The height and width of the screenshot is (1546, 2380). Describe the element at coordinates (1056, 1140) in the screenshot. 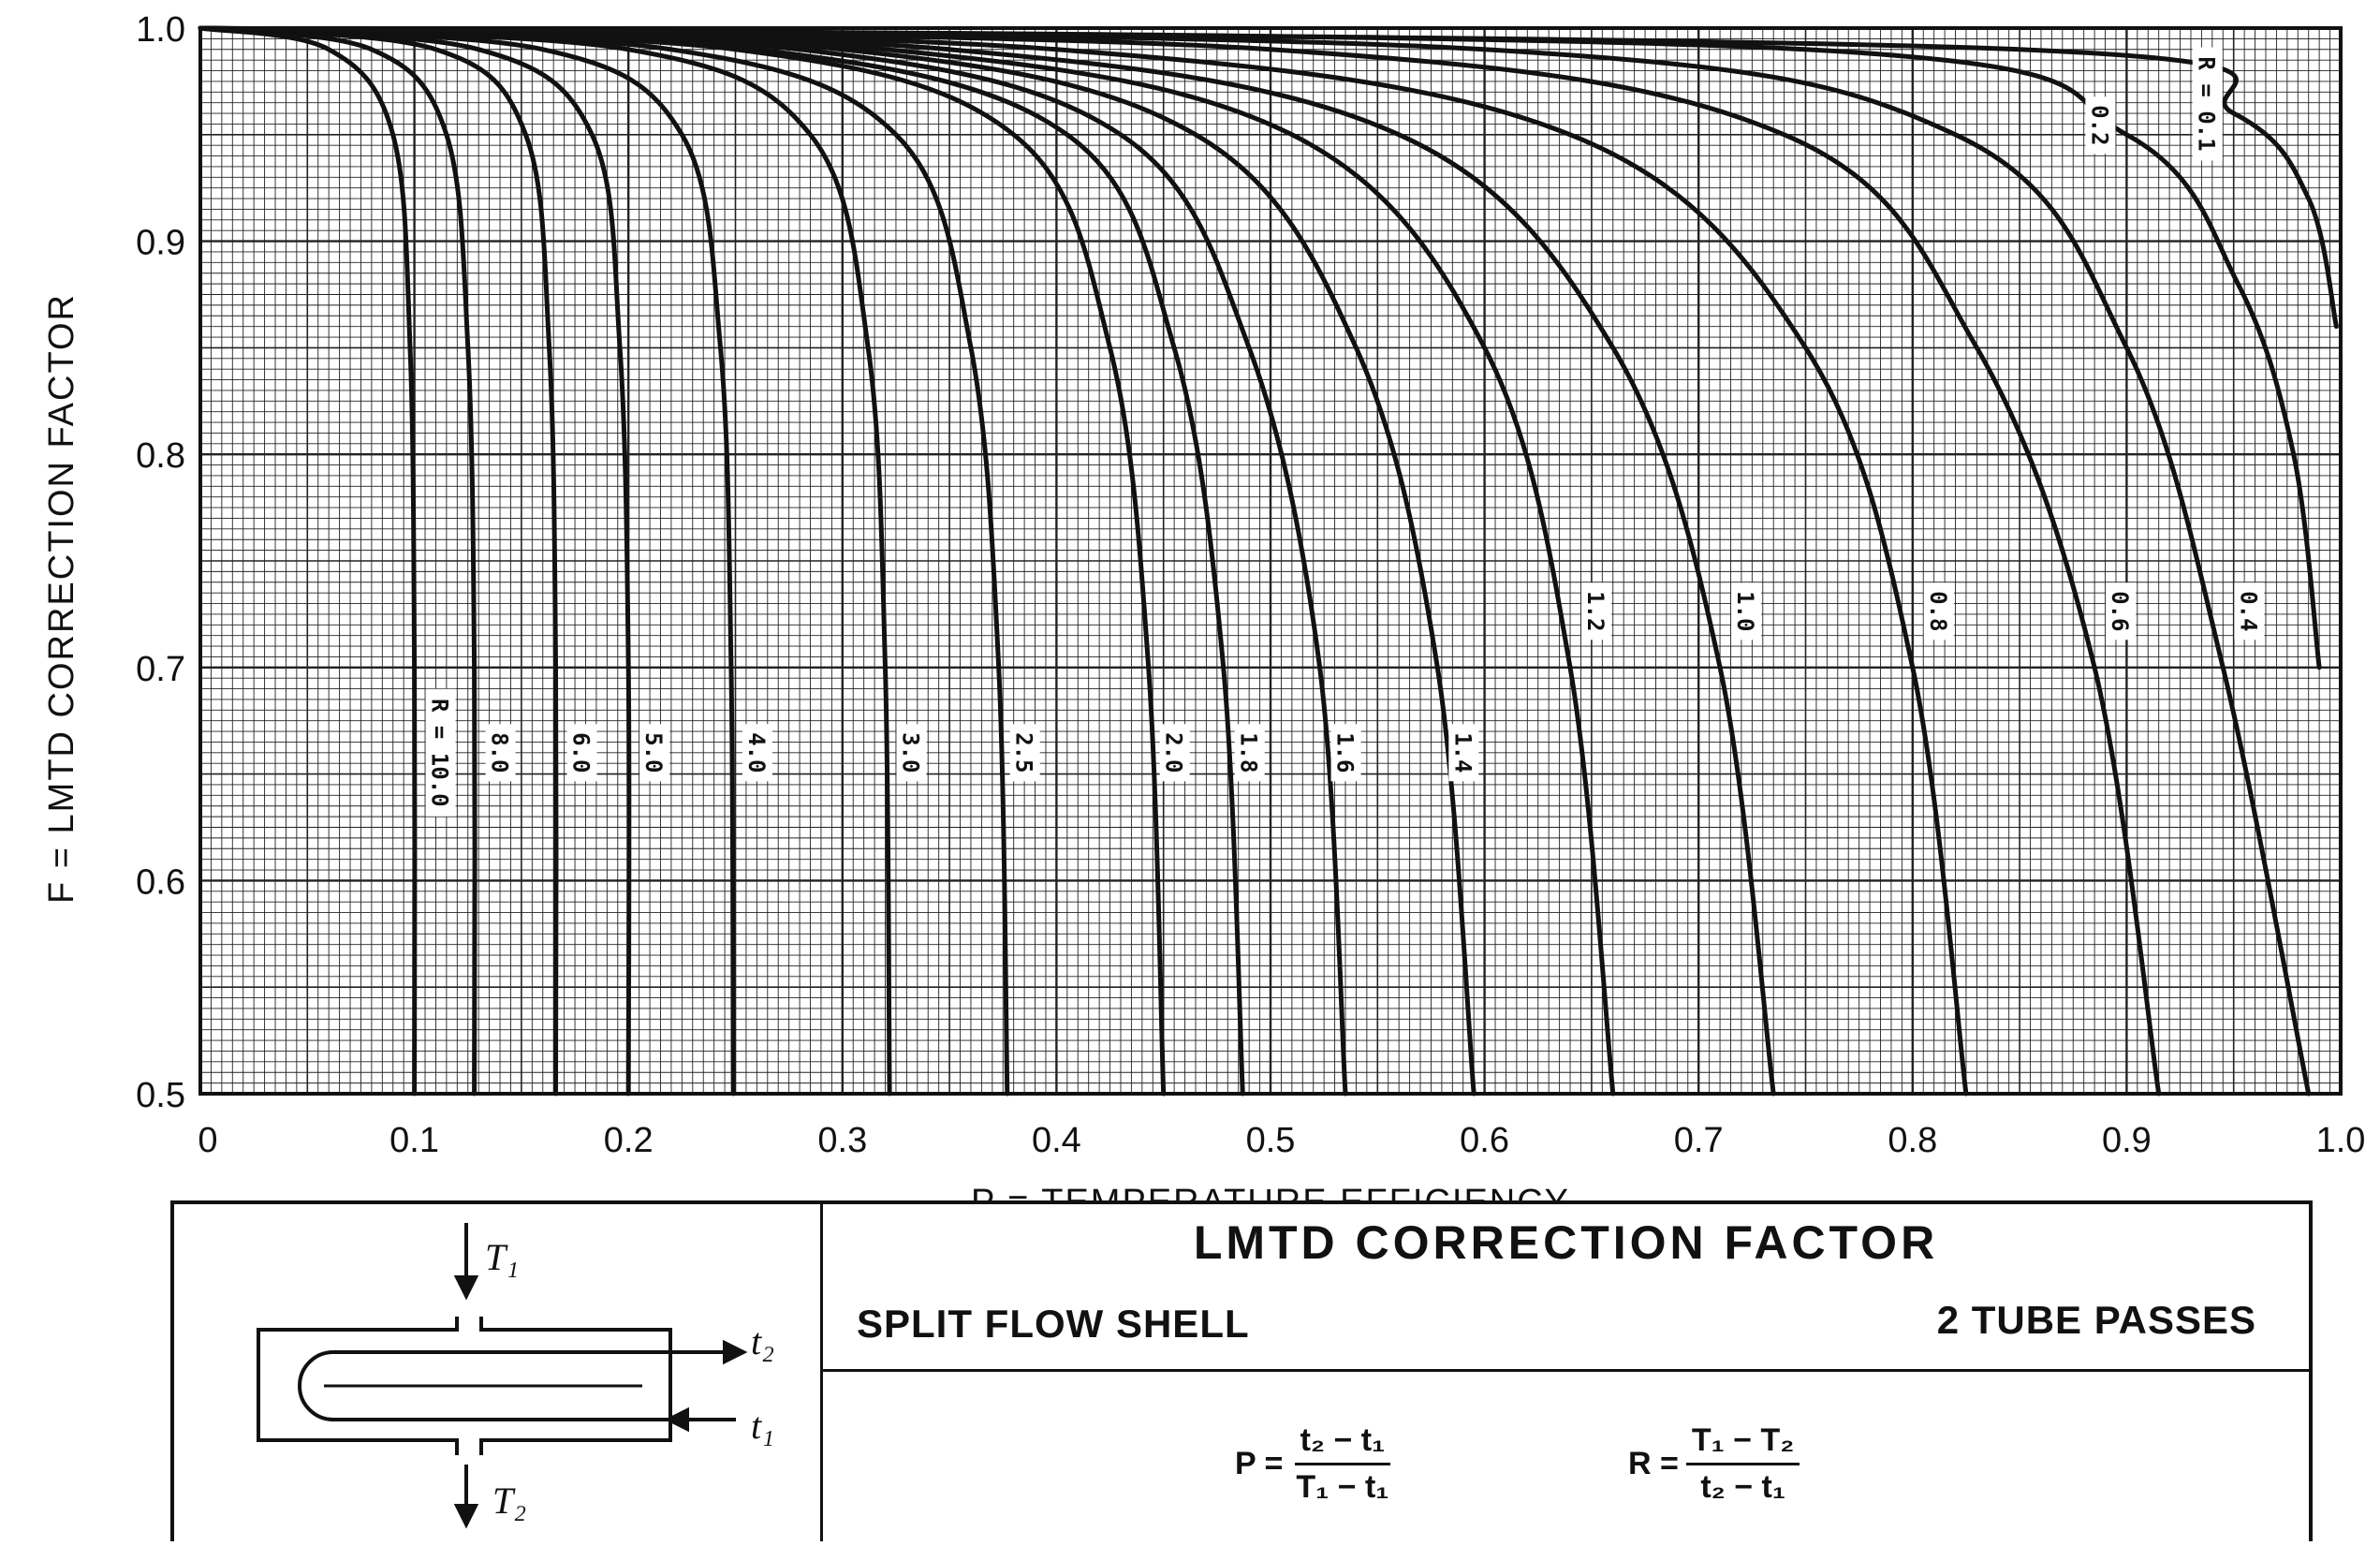

I see `x-tick-label: 0.4` at that location.